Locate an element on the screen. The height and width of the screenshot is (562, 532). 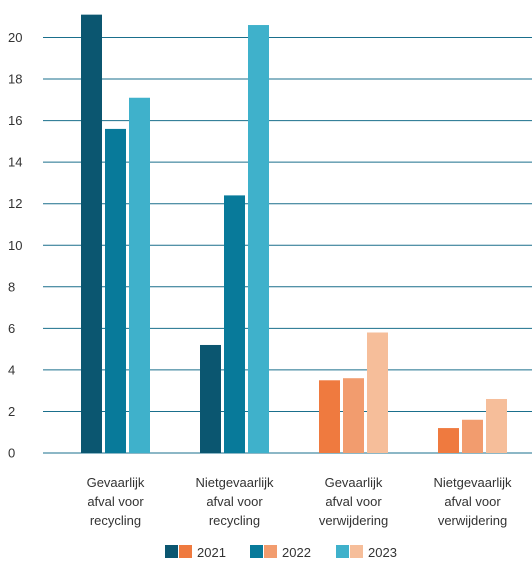
y-tick-label: 10 is located at coordinates (15, 245).